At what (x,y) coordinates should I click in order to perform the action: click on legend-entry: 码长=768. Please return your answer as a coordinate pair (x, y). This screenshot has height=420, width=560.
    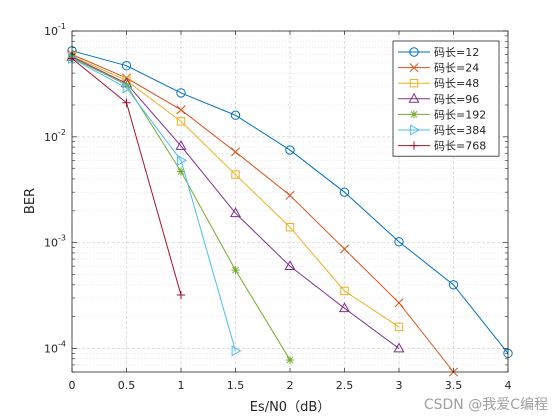
    Looking at the image, I should click on (442, 146).